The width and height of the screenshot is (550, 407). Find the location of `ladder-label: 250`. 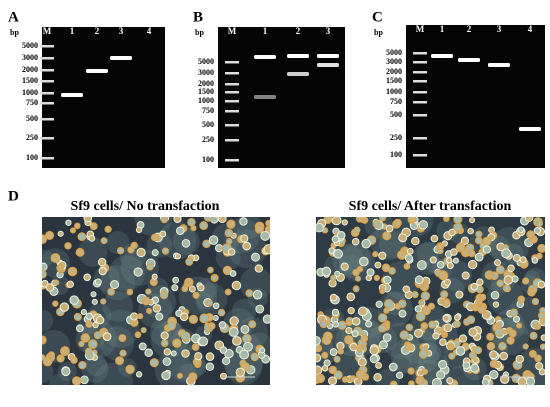

ladder-label: 250 is located at coordinates (396, 137).